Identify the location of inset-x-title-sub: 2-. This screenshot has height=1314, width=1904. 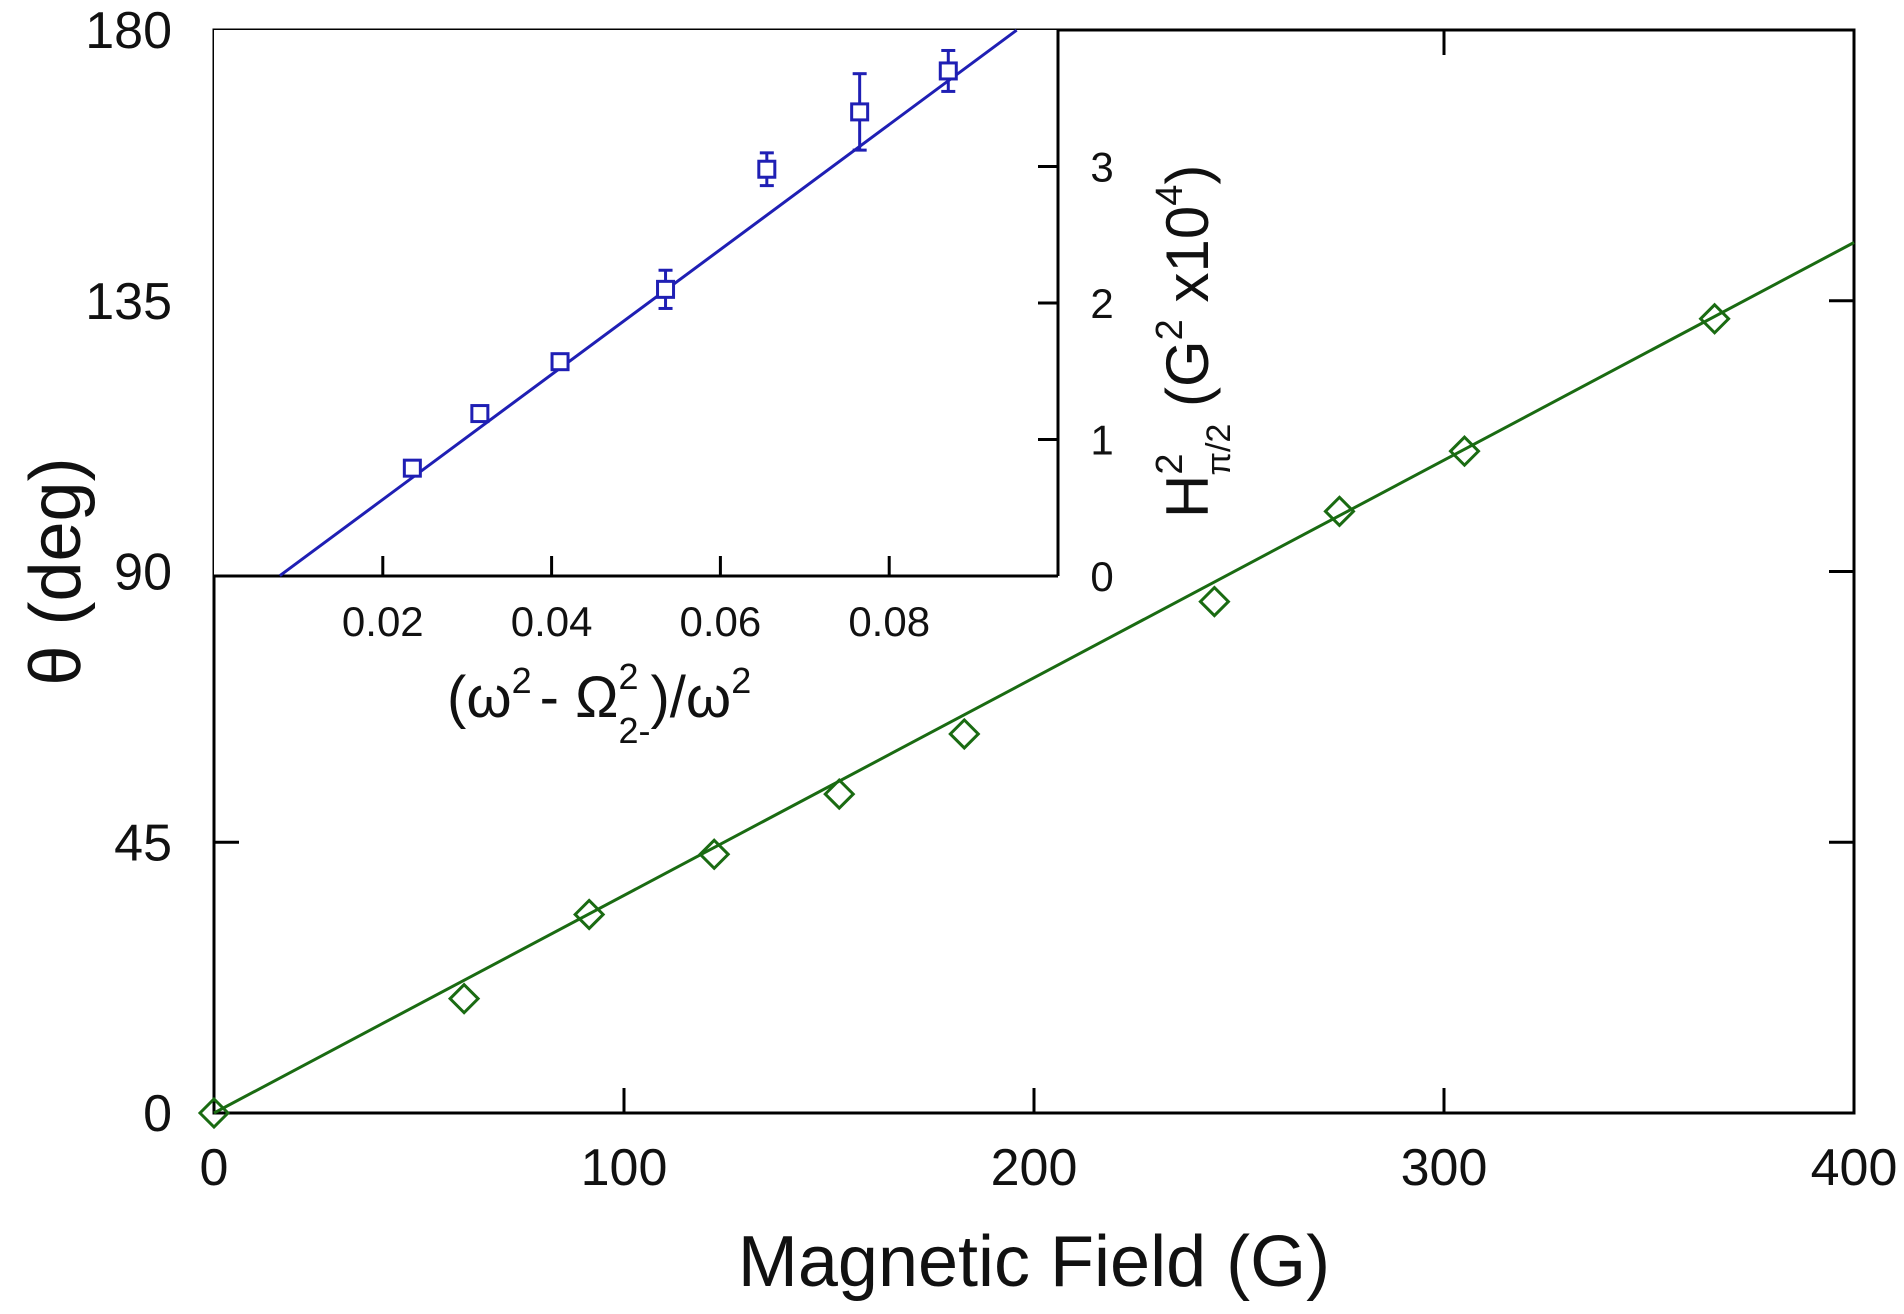
(634, 730).